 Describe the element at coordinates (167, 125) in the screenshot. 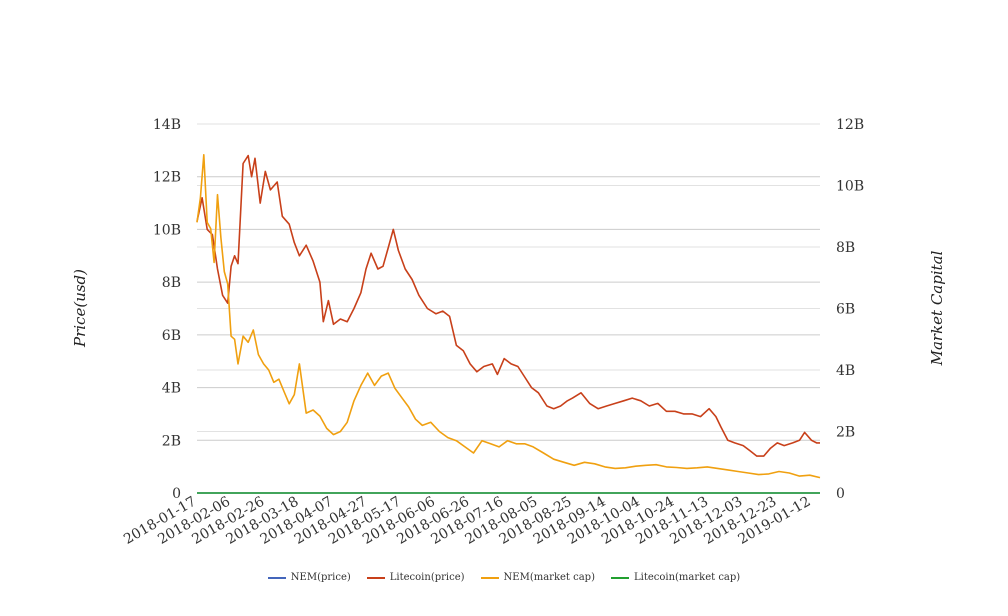

I see `left-tick-label: 14B` at that location.